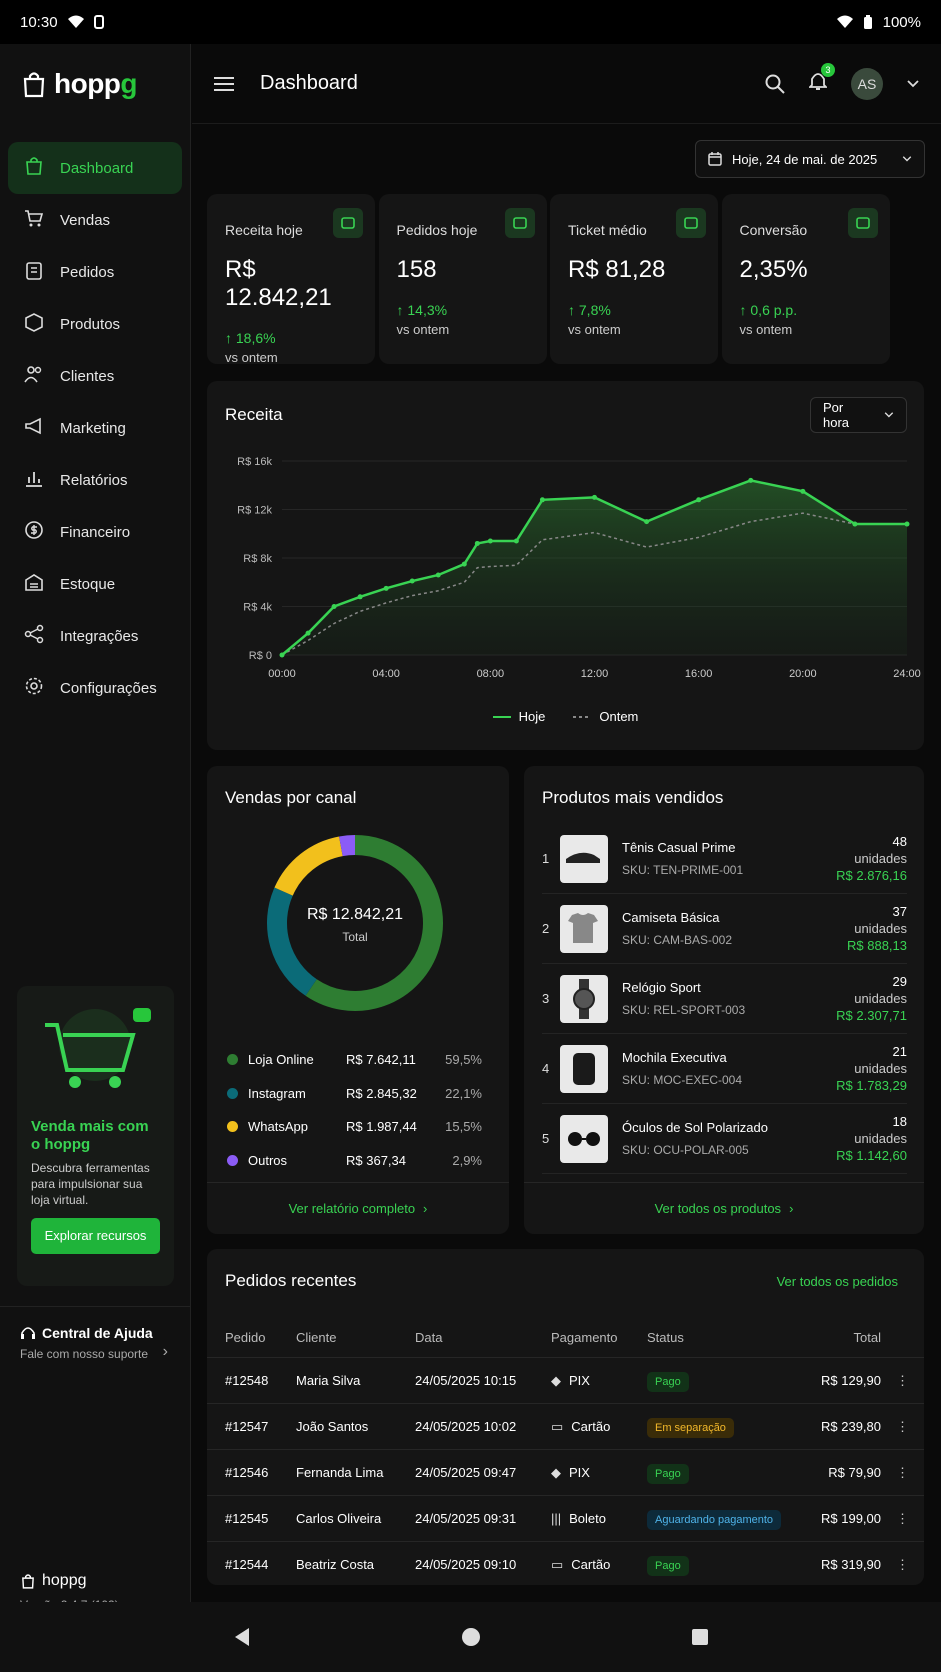  I want to click on sidebar-item-configuracoes: Configurações, so click(95, 688).